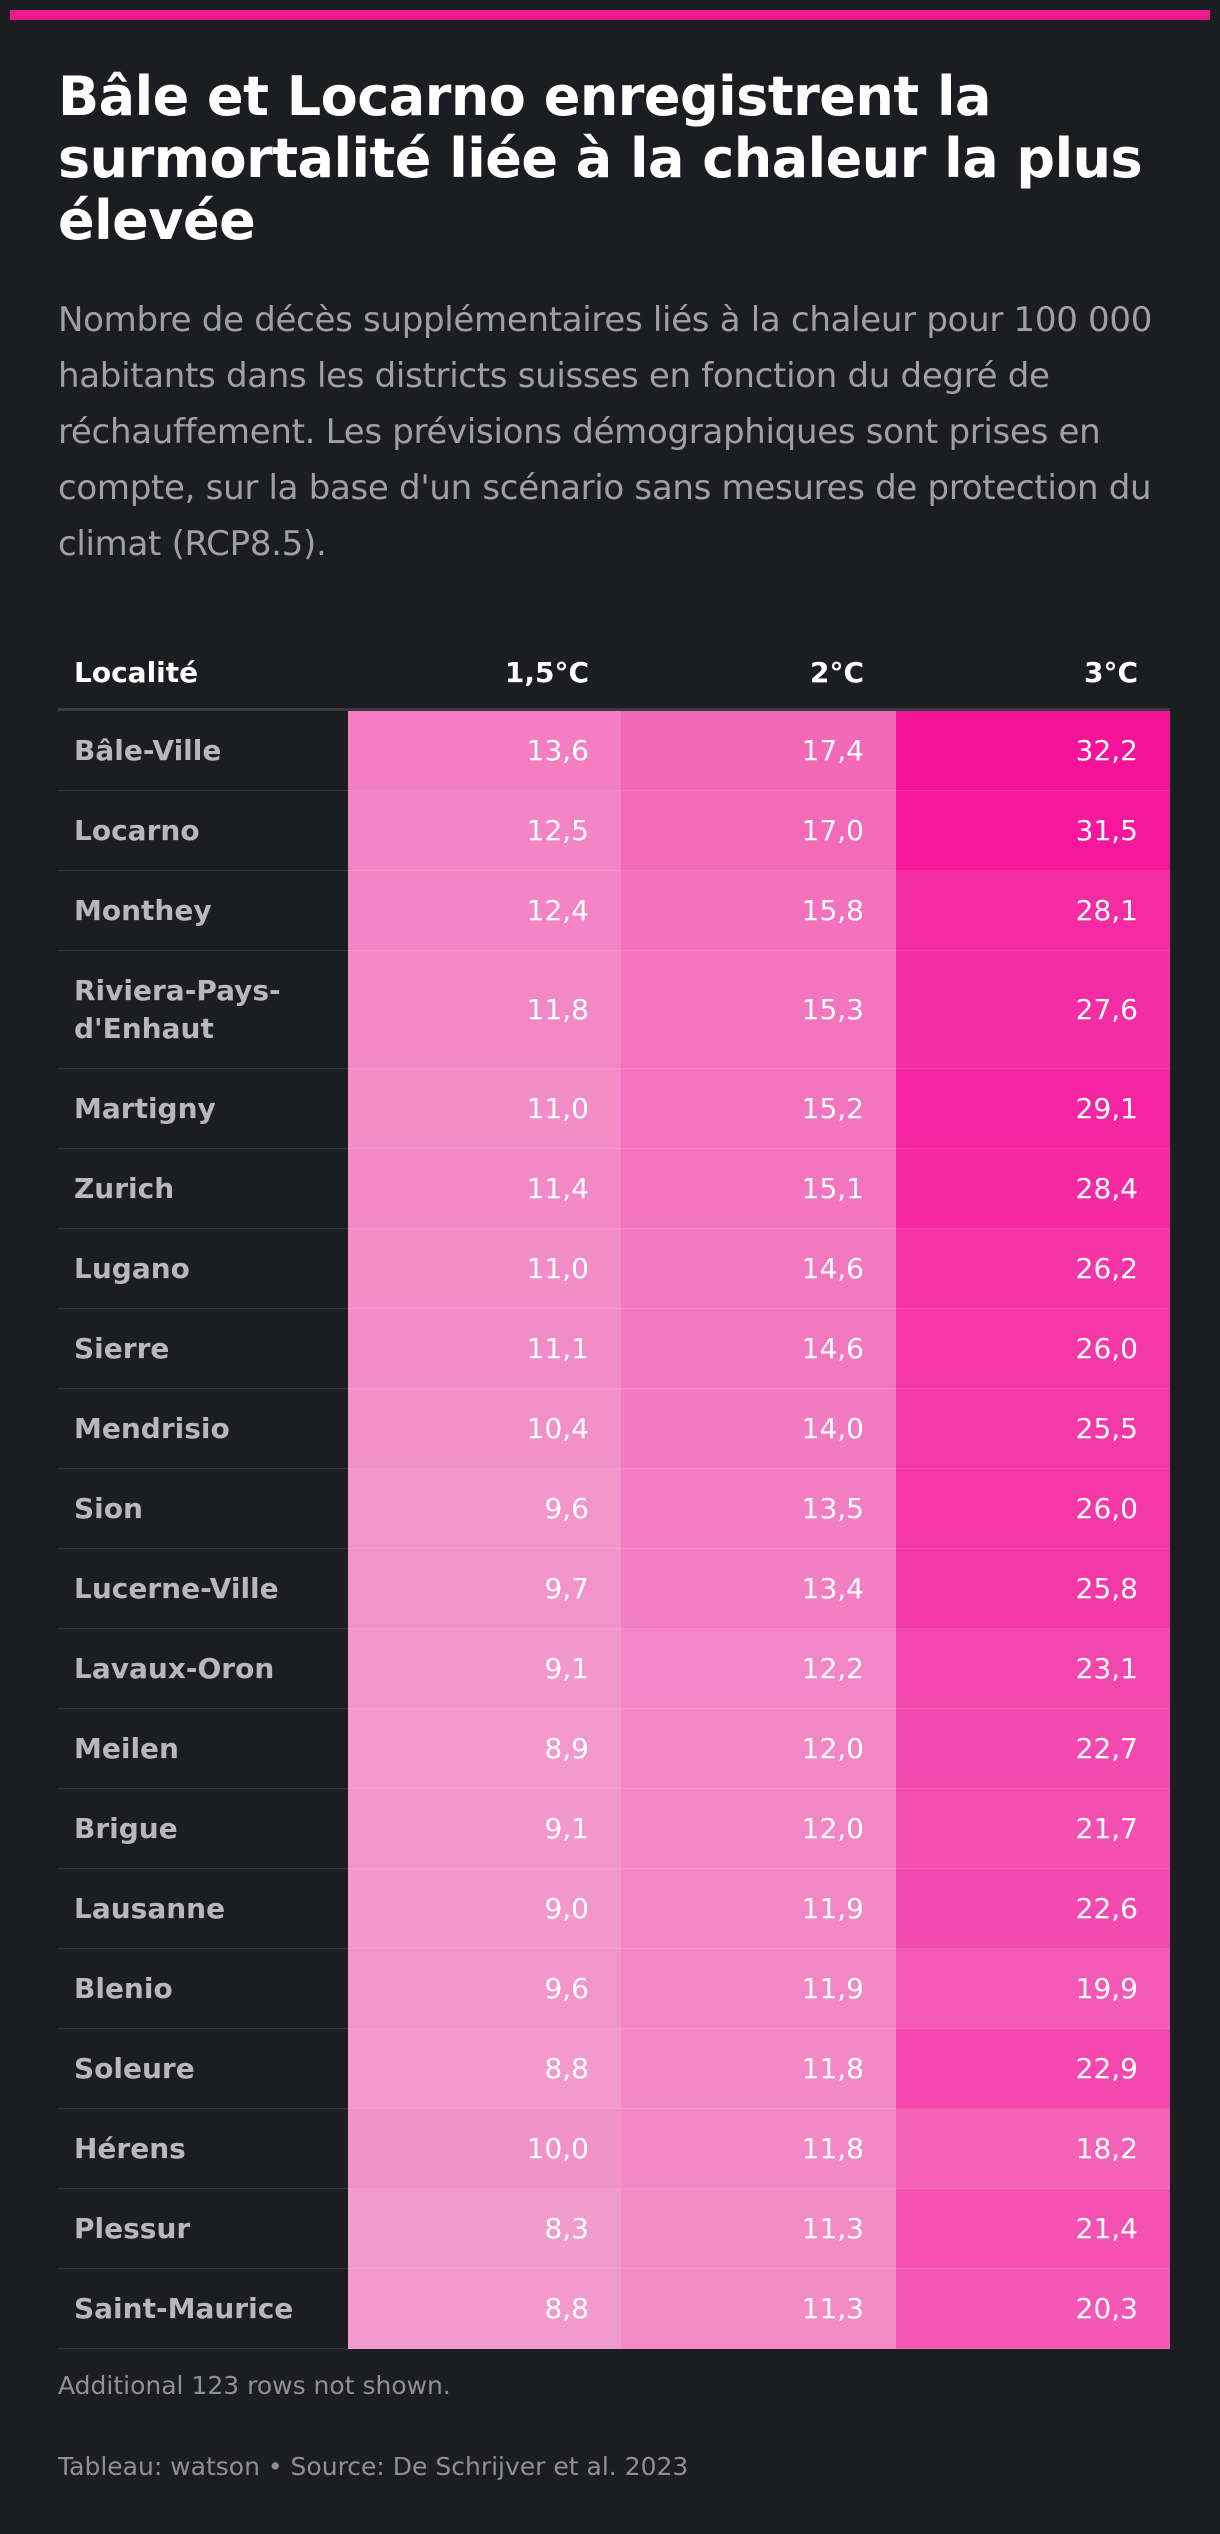 This screenshot has height=2534, width=1220. What do you see at coordinates (203, 1428) in the screenshot?
I see `row-locality: Mendrisio` at bounding box center [203, 1428].